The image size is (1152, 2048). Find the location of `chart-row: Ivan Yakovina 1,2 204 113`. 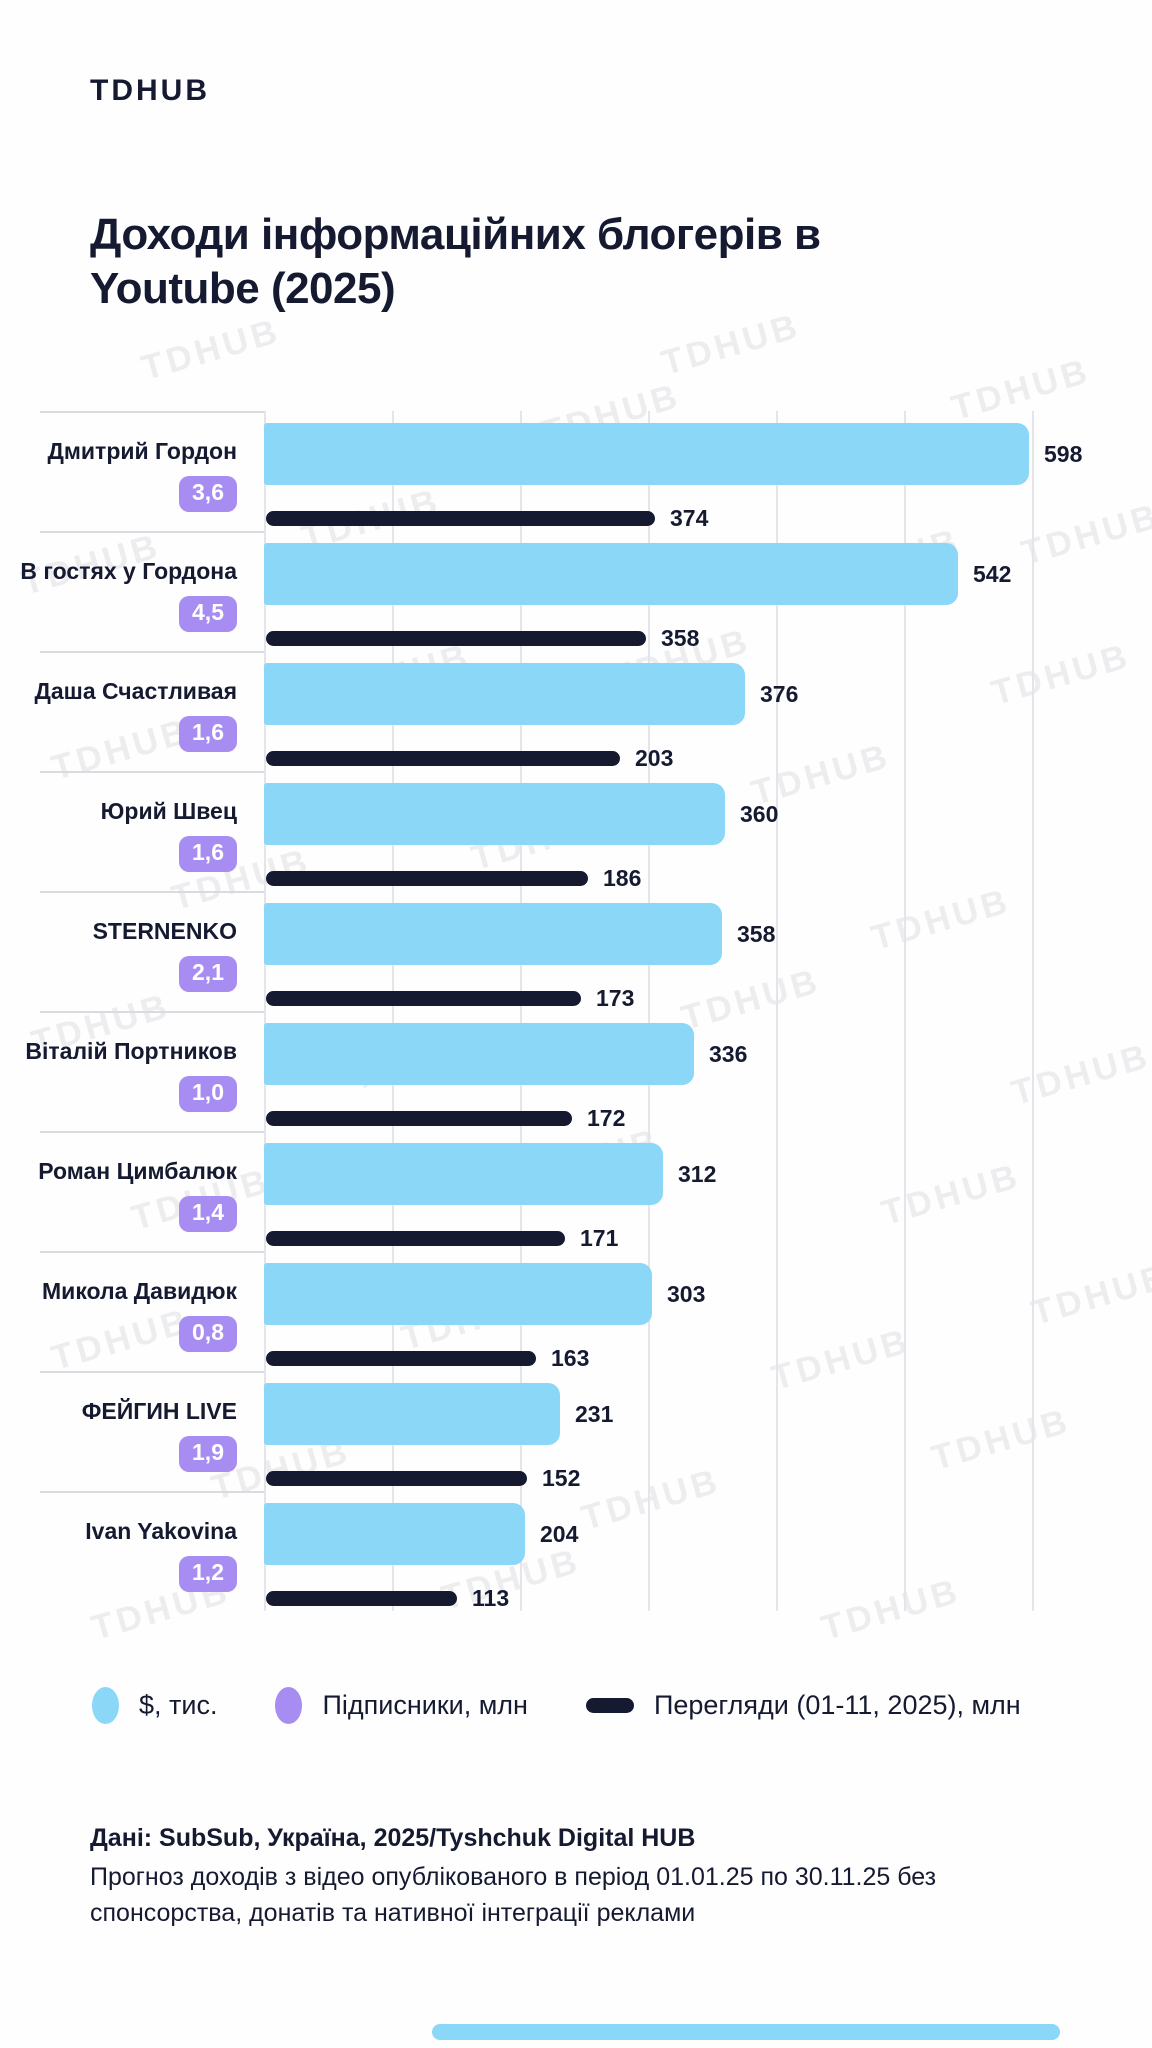

chart-row: Ivan Yakovina 1,2 204 113 is located at coordinates (576, 1551).